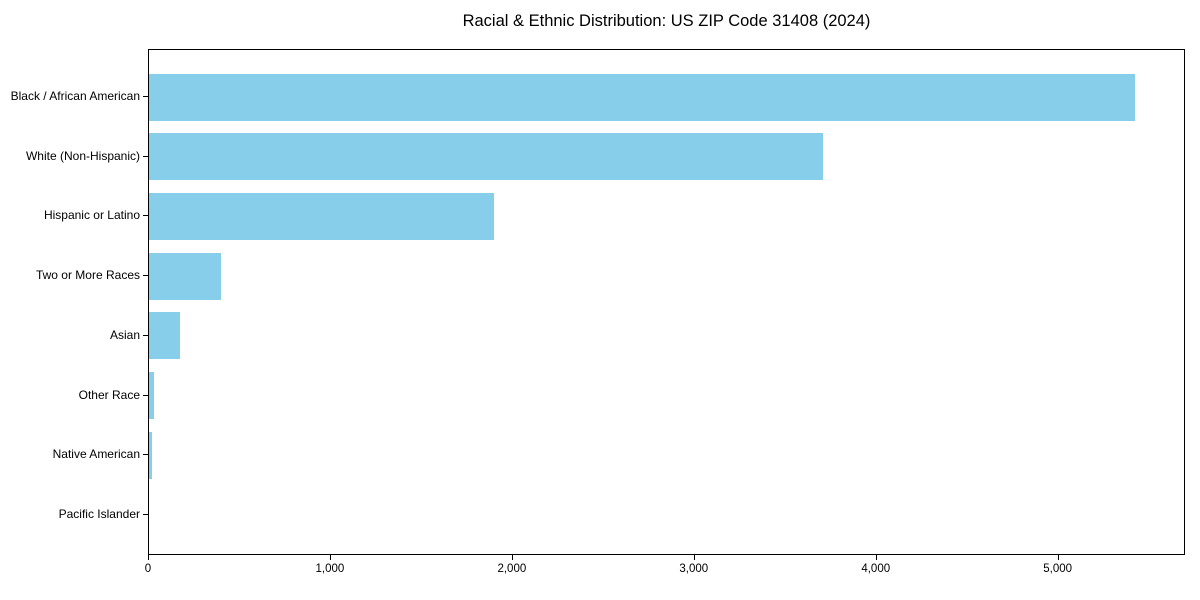  Describe the element at coordinates (164, 336) in the screenshot. I see `bar-asian` at that location.